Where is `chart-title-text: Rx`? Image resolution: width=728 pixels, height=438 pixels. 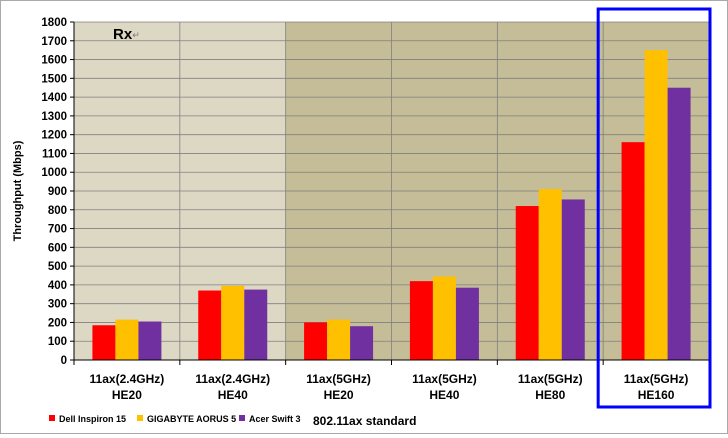 chart-title-text: Rx is located at coordinates (123, 34).